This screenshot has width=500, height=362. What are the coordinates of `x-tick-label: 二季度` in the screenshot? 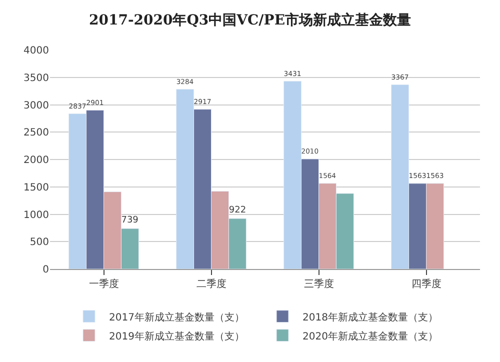 It's located at (211, 284).